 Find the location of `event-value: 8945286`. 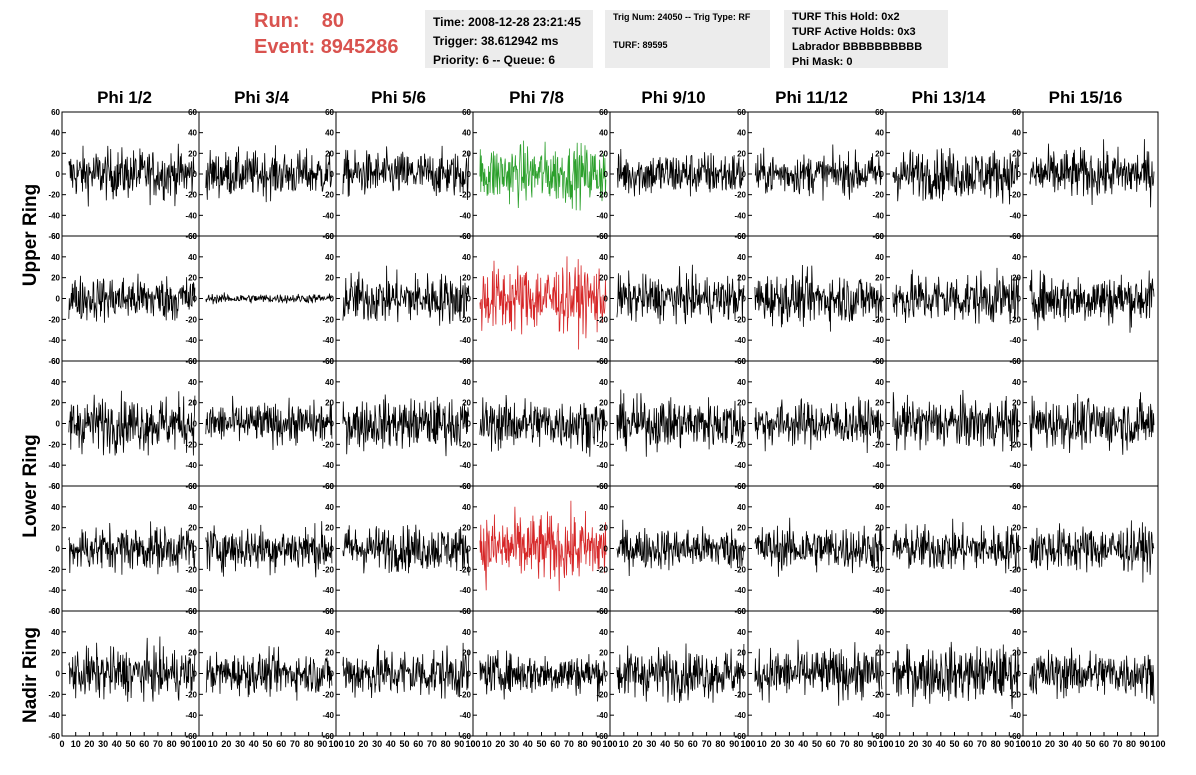

event-value: 8945286 is located at coordinates (359, 47).